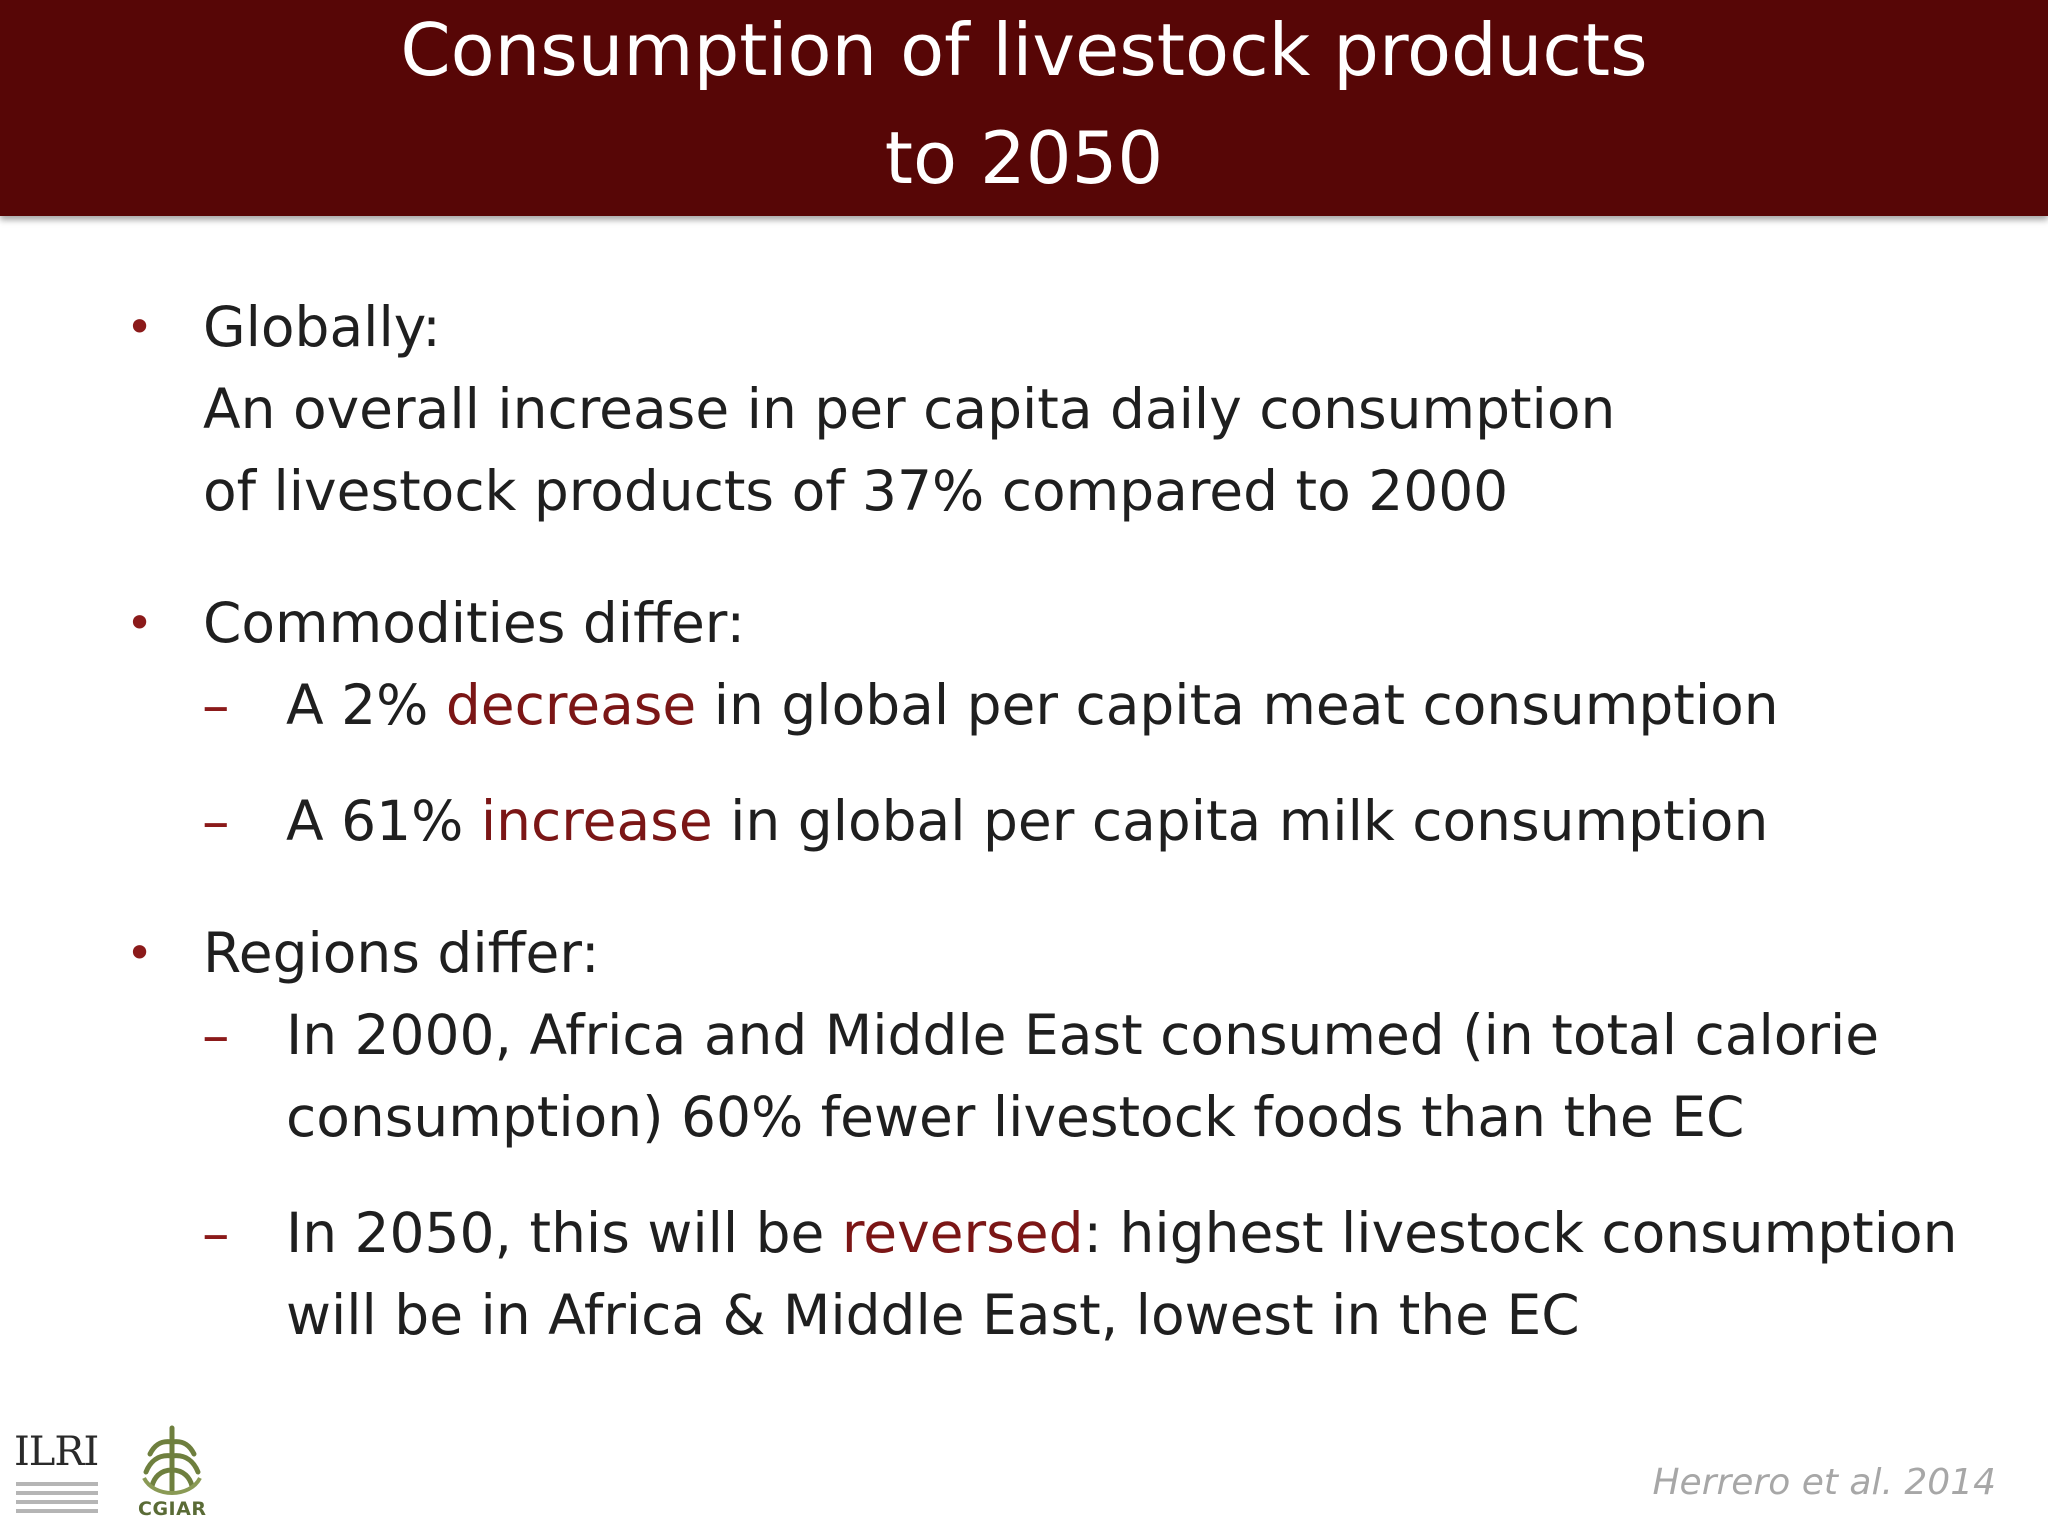  Describe the element at coordinates (57, 1500) in the screenshot. I see `ilri-logo-subtext` at that location.